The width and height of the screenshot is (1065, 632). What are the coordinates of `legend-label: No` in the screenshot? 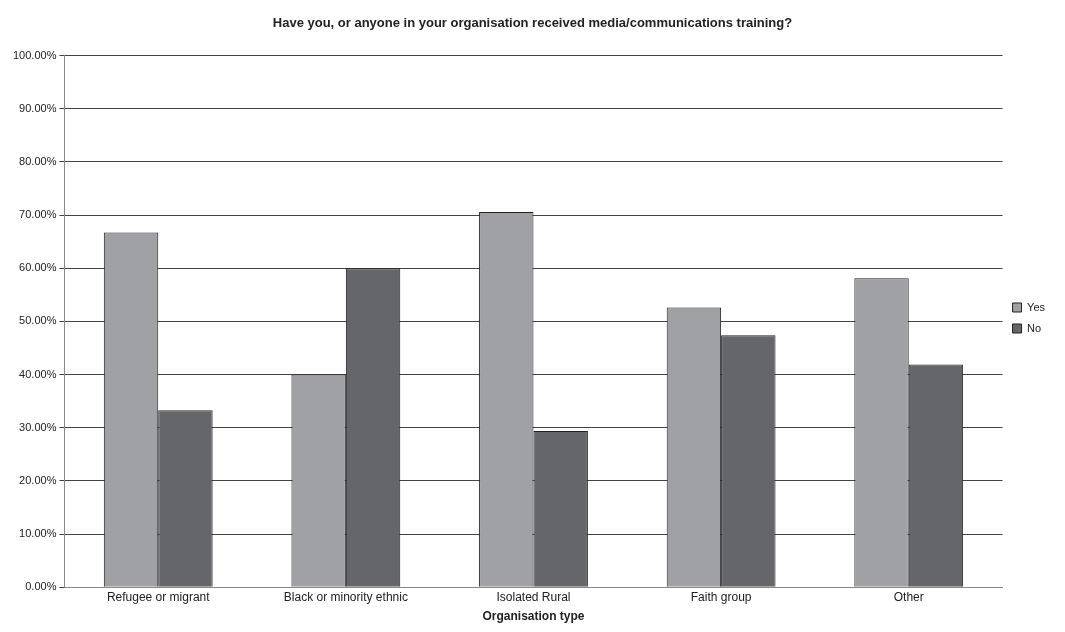 It's located at (1034, 327).